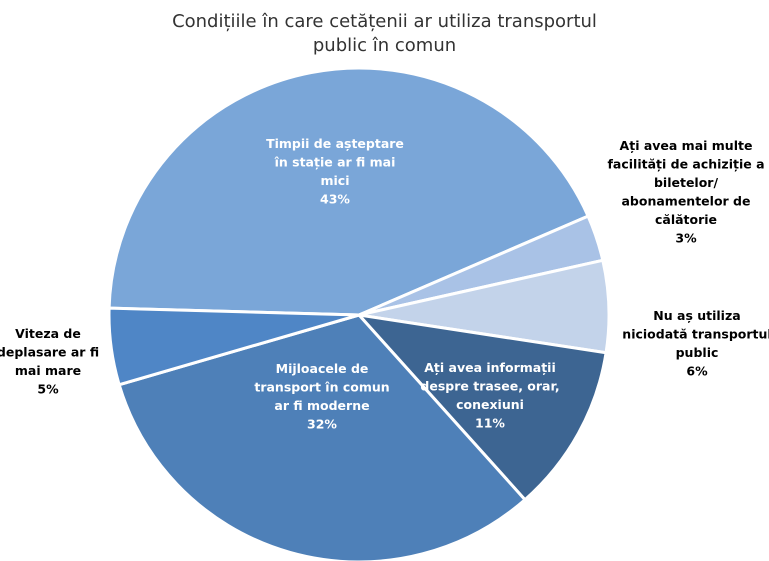 This screenshot has width=769, height=561. Describe the element at coordinates (335, 199) in the screenshot. I see `slice-value-label: 43%` at that location.